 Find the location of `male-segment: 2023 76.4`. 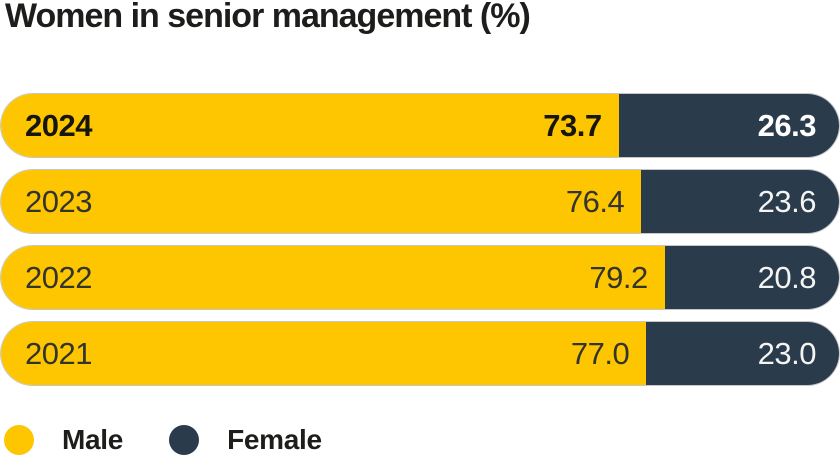

male-segment: 2023 76.4 is located at coordinates (321, 201).